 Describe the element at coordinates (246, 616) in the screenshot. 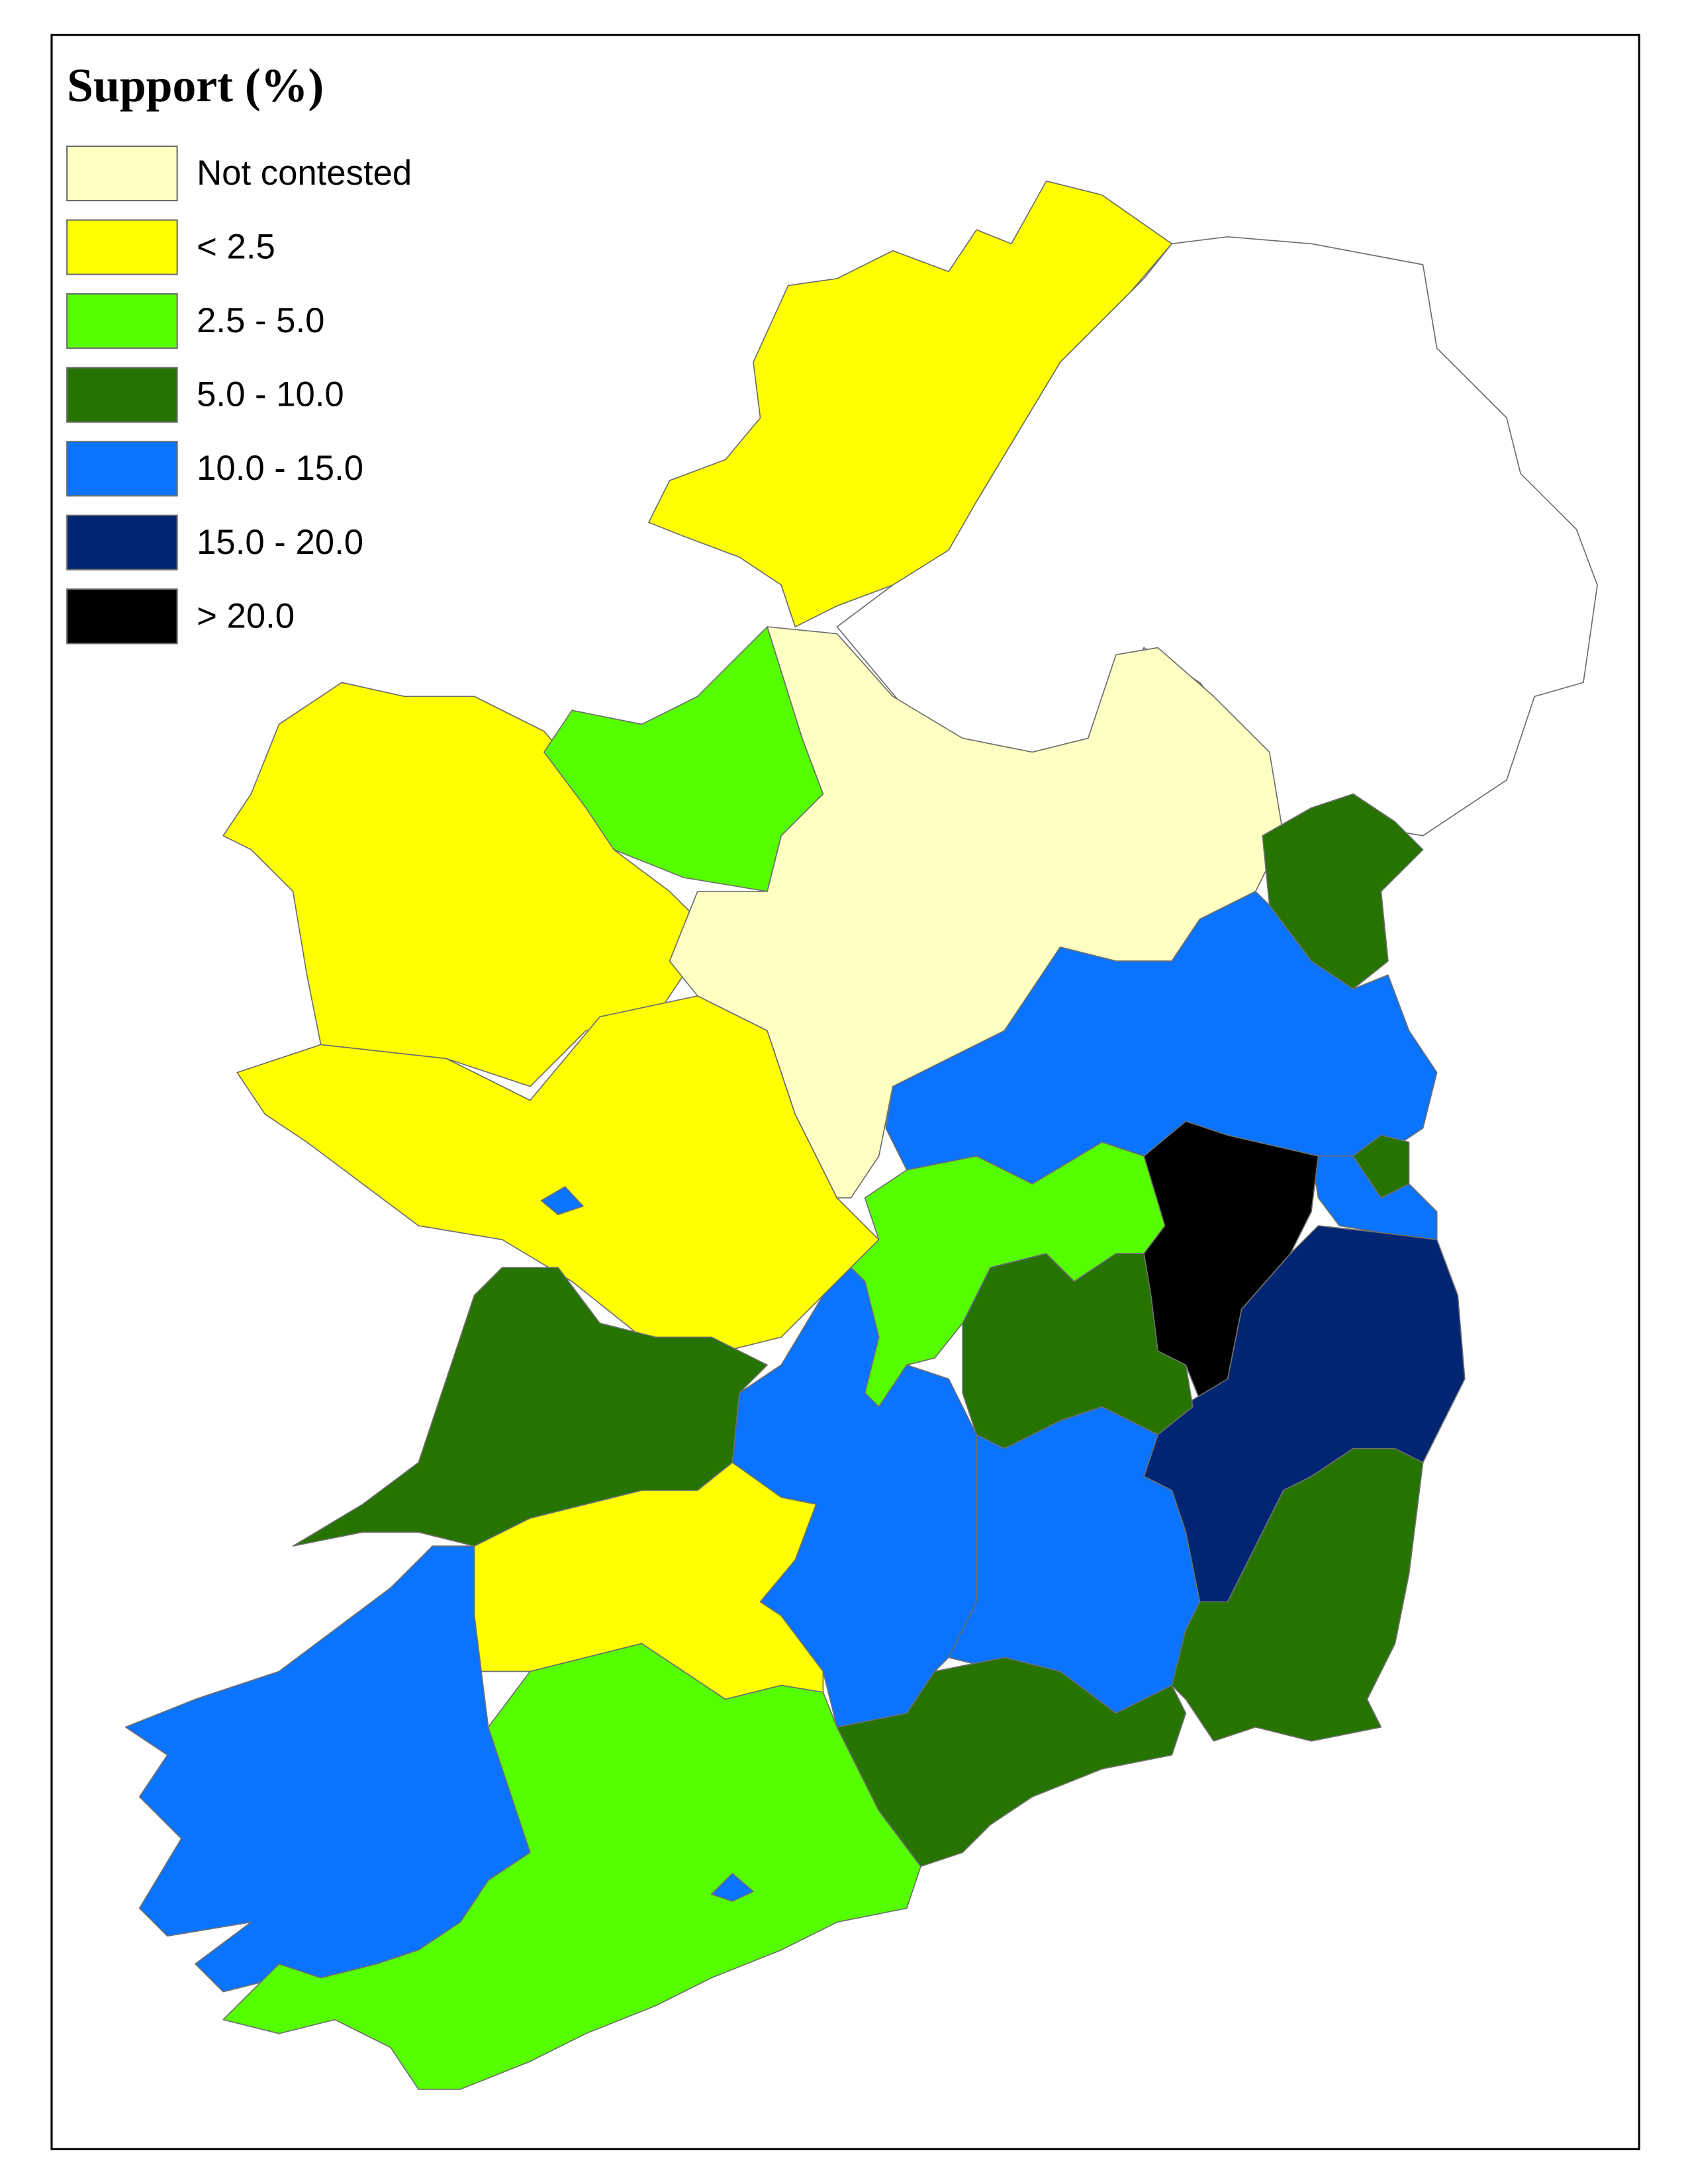

I see `legend-label: > 20.0` at that location.